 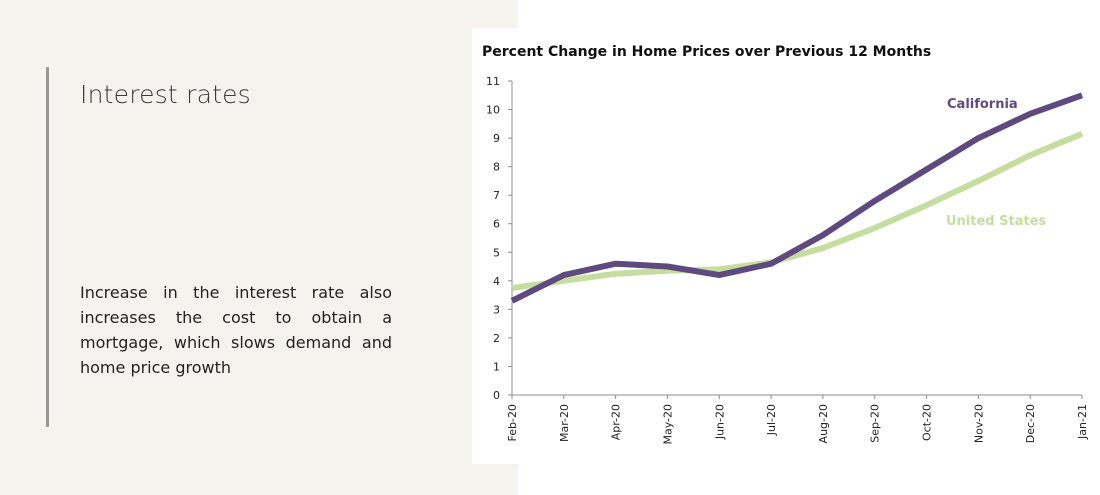 I want to click on x-tick-label: Oct-20, so click(x=927, y=422).